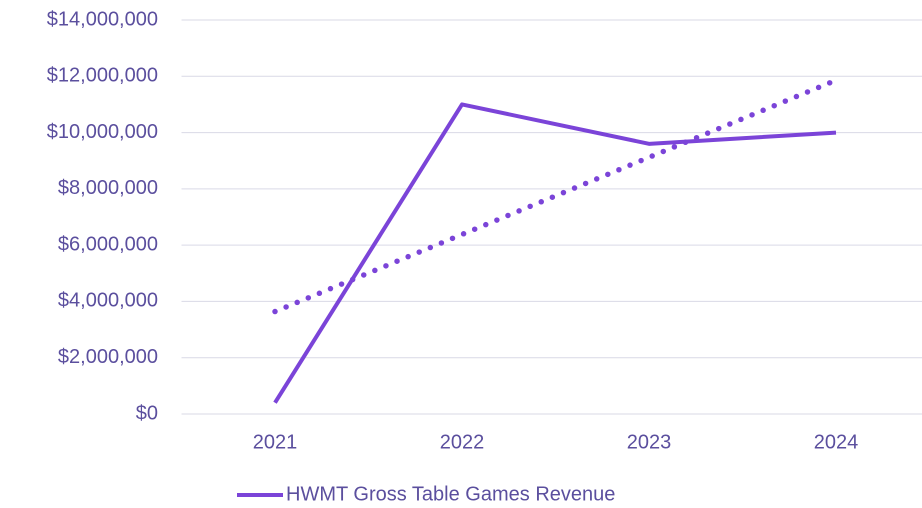 The image size is (922, 508). What do you see at coordinates (462, 442) in the screenshot?
I see `x-tick-label: 2022` at bounding box center [462, 442].